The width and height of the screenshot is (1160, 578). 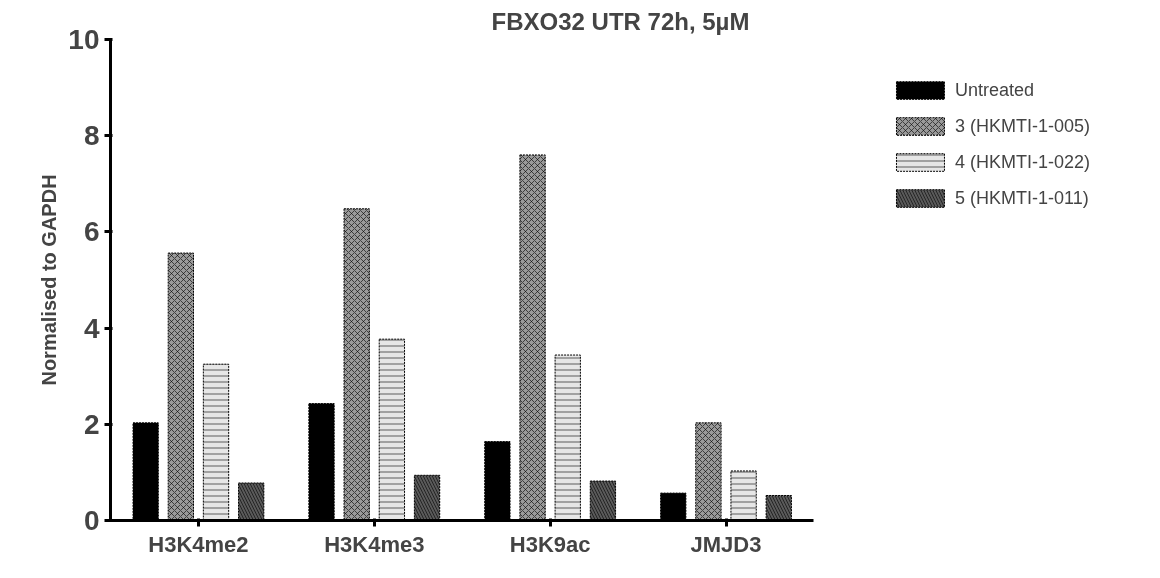 What do you see at coordinates (91, 328) in the screenshot?
I see `y-tick-label: 4` at bounding box center [91, 328].